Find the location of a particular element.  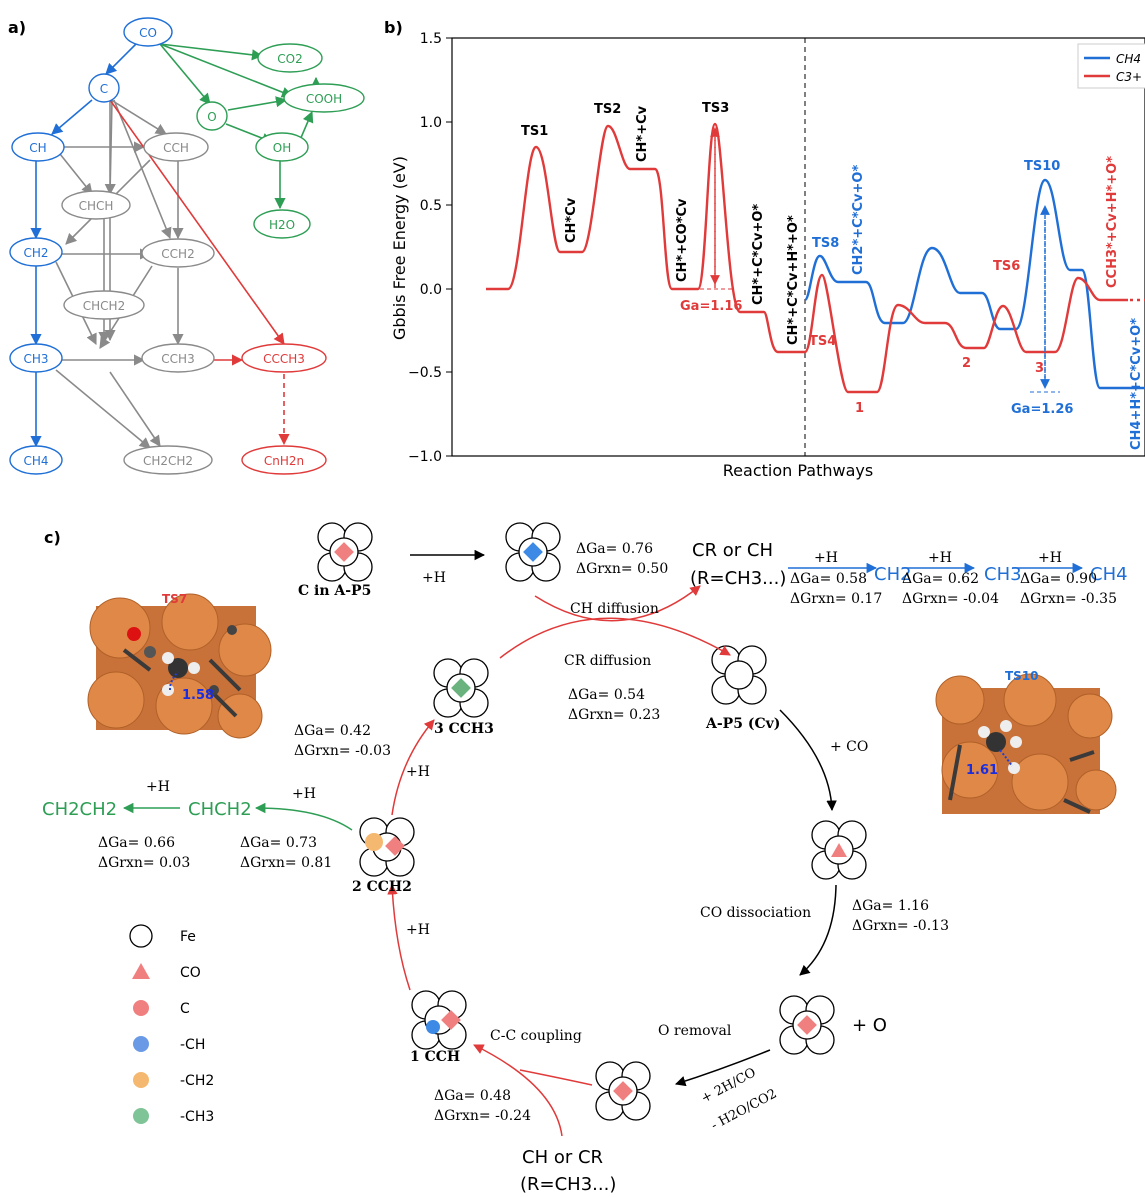

node-ccch3 is located at coordinates (284, 358).